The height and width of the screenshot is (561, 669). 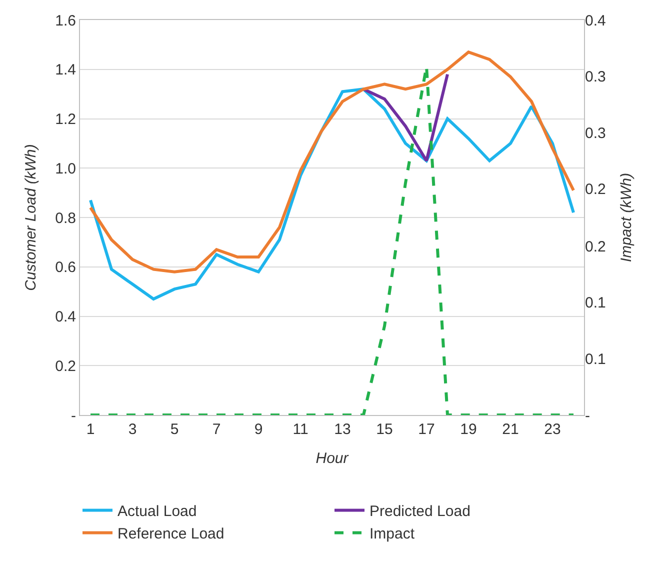 What do you see at coordinates (258, 429) in the screenshot?
I see `x-tick-label: 9` at bounding box center [258, 429].